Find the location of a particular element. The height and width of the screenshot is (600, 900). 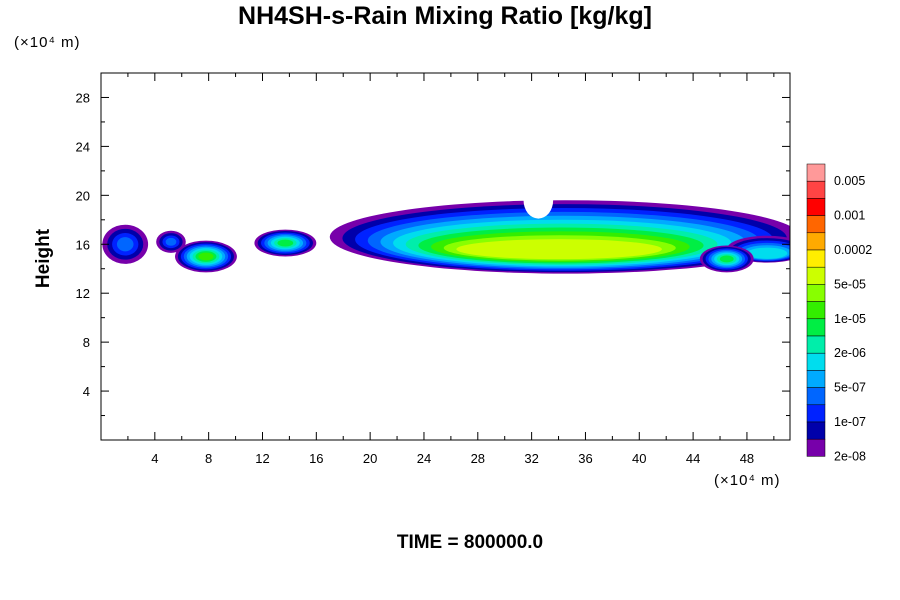

x-axis-scale-label: (×10⁴ m) is located at coordinates (747, 480).